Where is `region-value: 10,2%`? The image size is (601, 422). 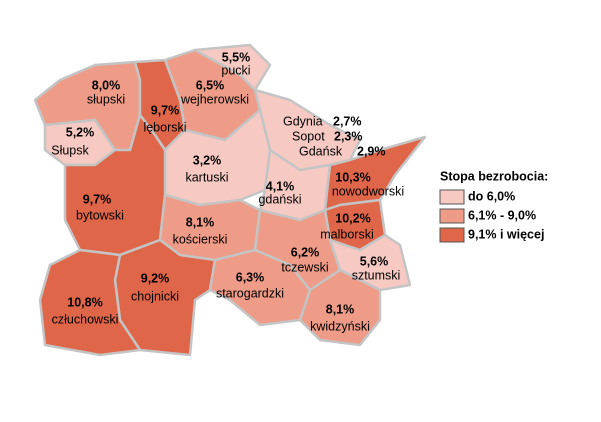
region-value: 10,2% is located at coordinates (352, 218).